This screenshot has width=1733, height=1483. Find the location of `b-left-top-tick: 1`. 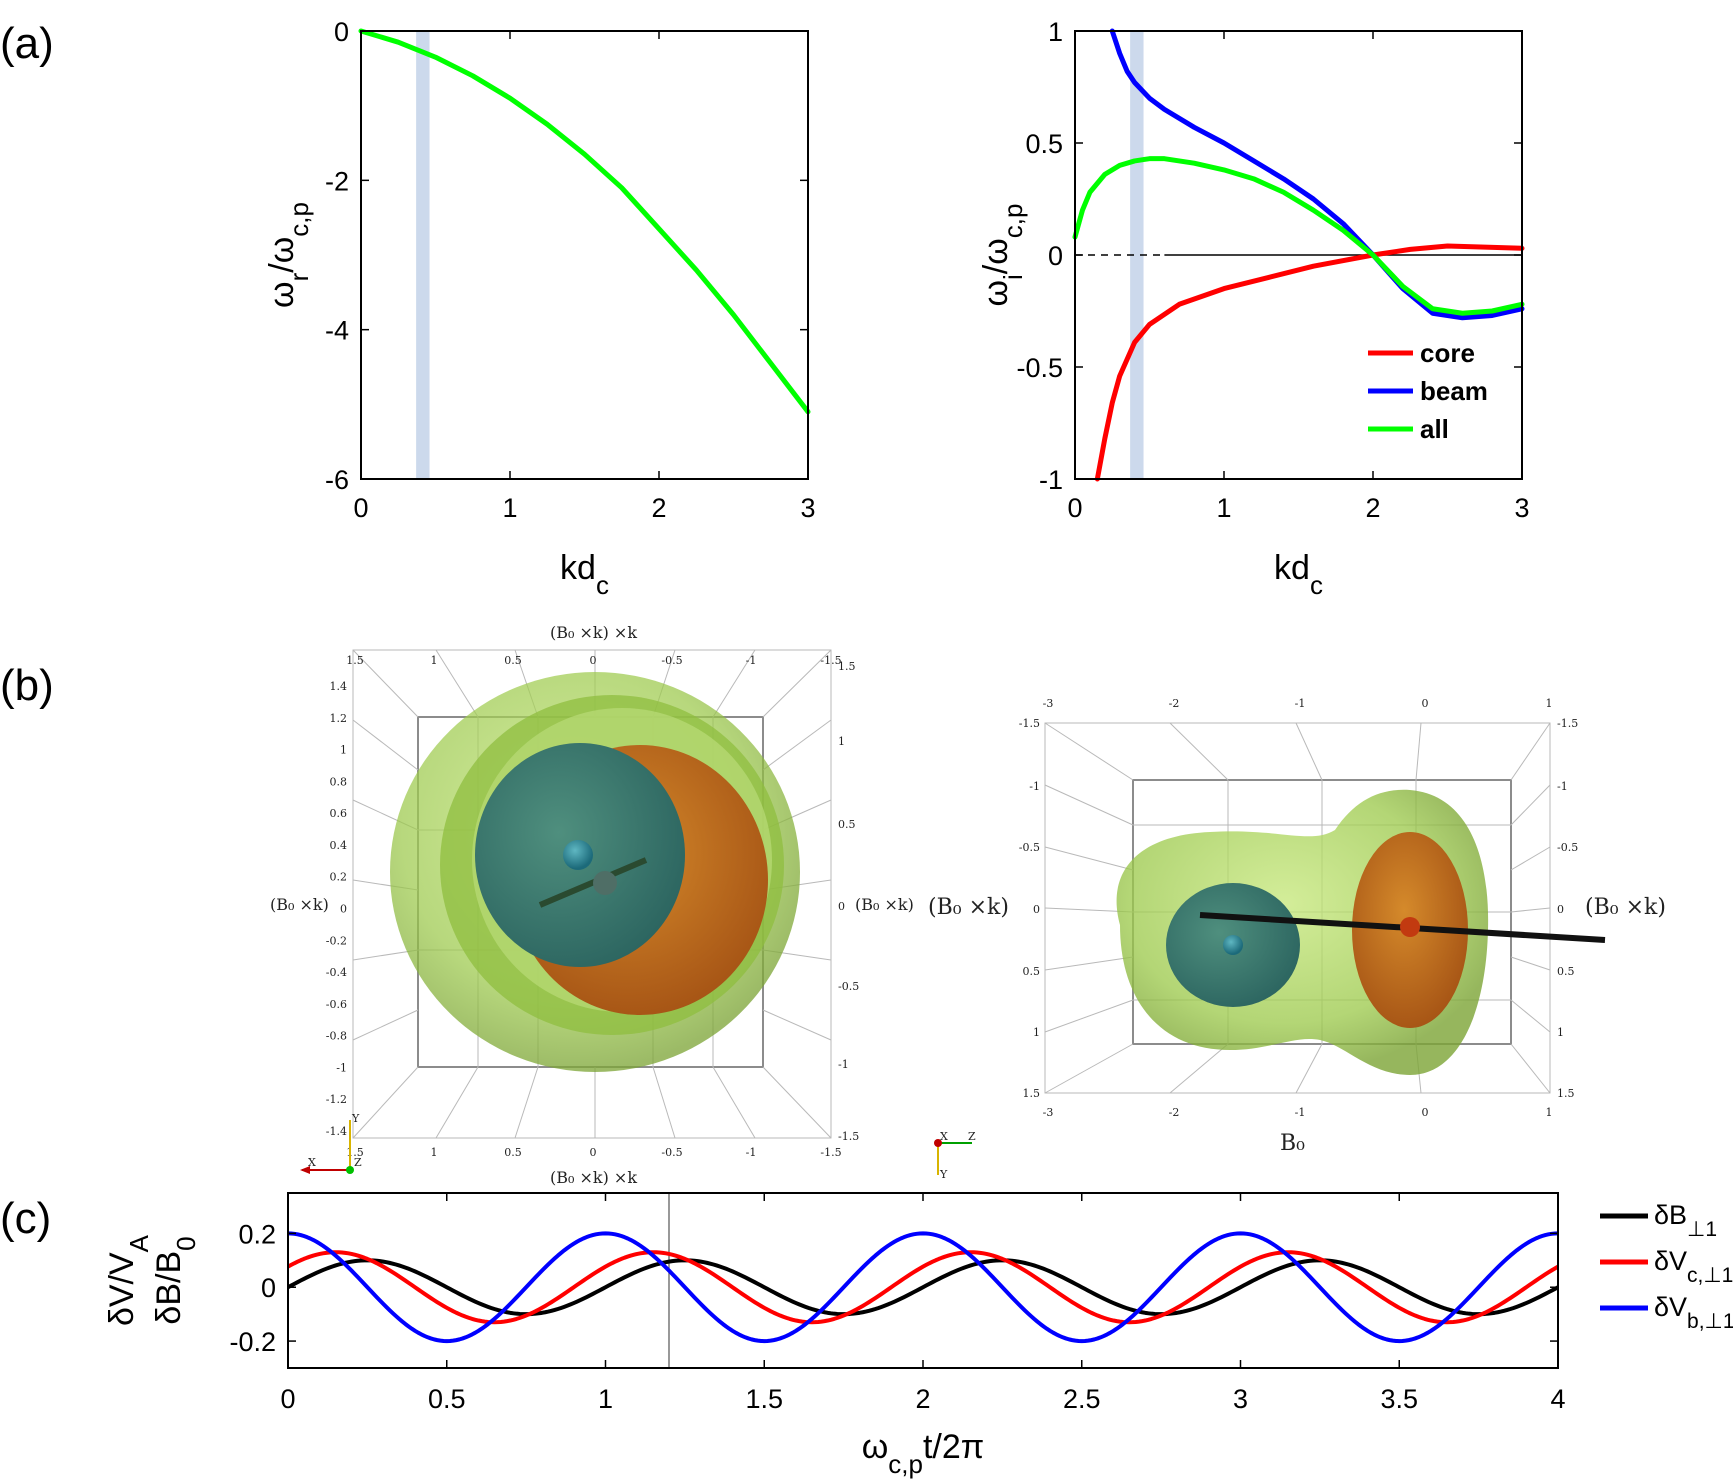

b-left-top-tick: 1 is located at coordinates (434, 660).